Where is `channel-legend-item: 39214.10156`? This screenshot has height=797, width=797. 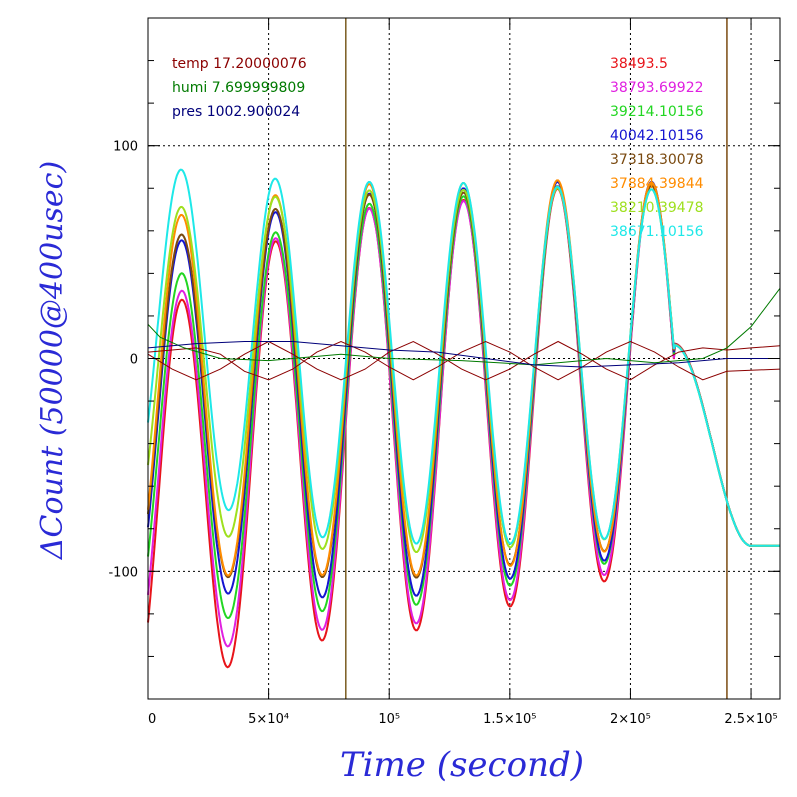
channel-legend-item: 39214.10156 is located at coordinates (657, 112).